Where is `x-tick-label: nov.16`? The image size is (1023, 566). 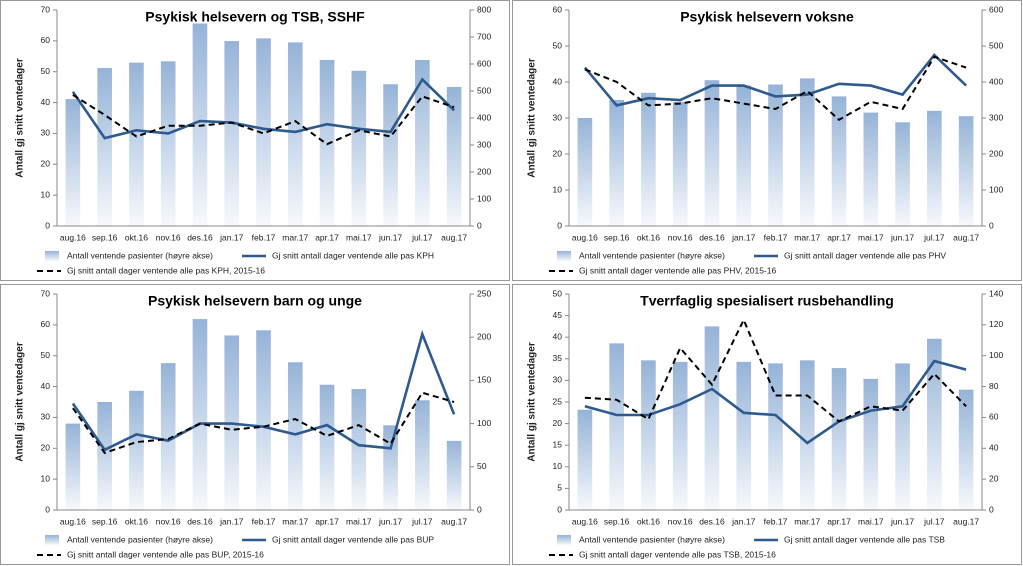 x-tick-label: nov.16 is located at coordinates (168, 521).